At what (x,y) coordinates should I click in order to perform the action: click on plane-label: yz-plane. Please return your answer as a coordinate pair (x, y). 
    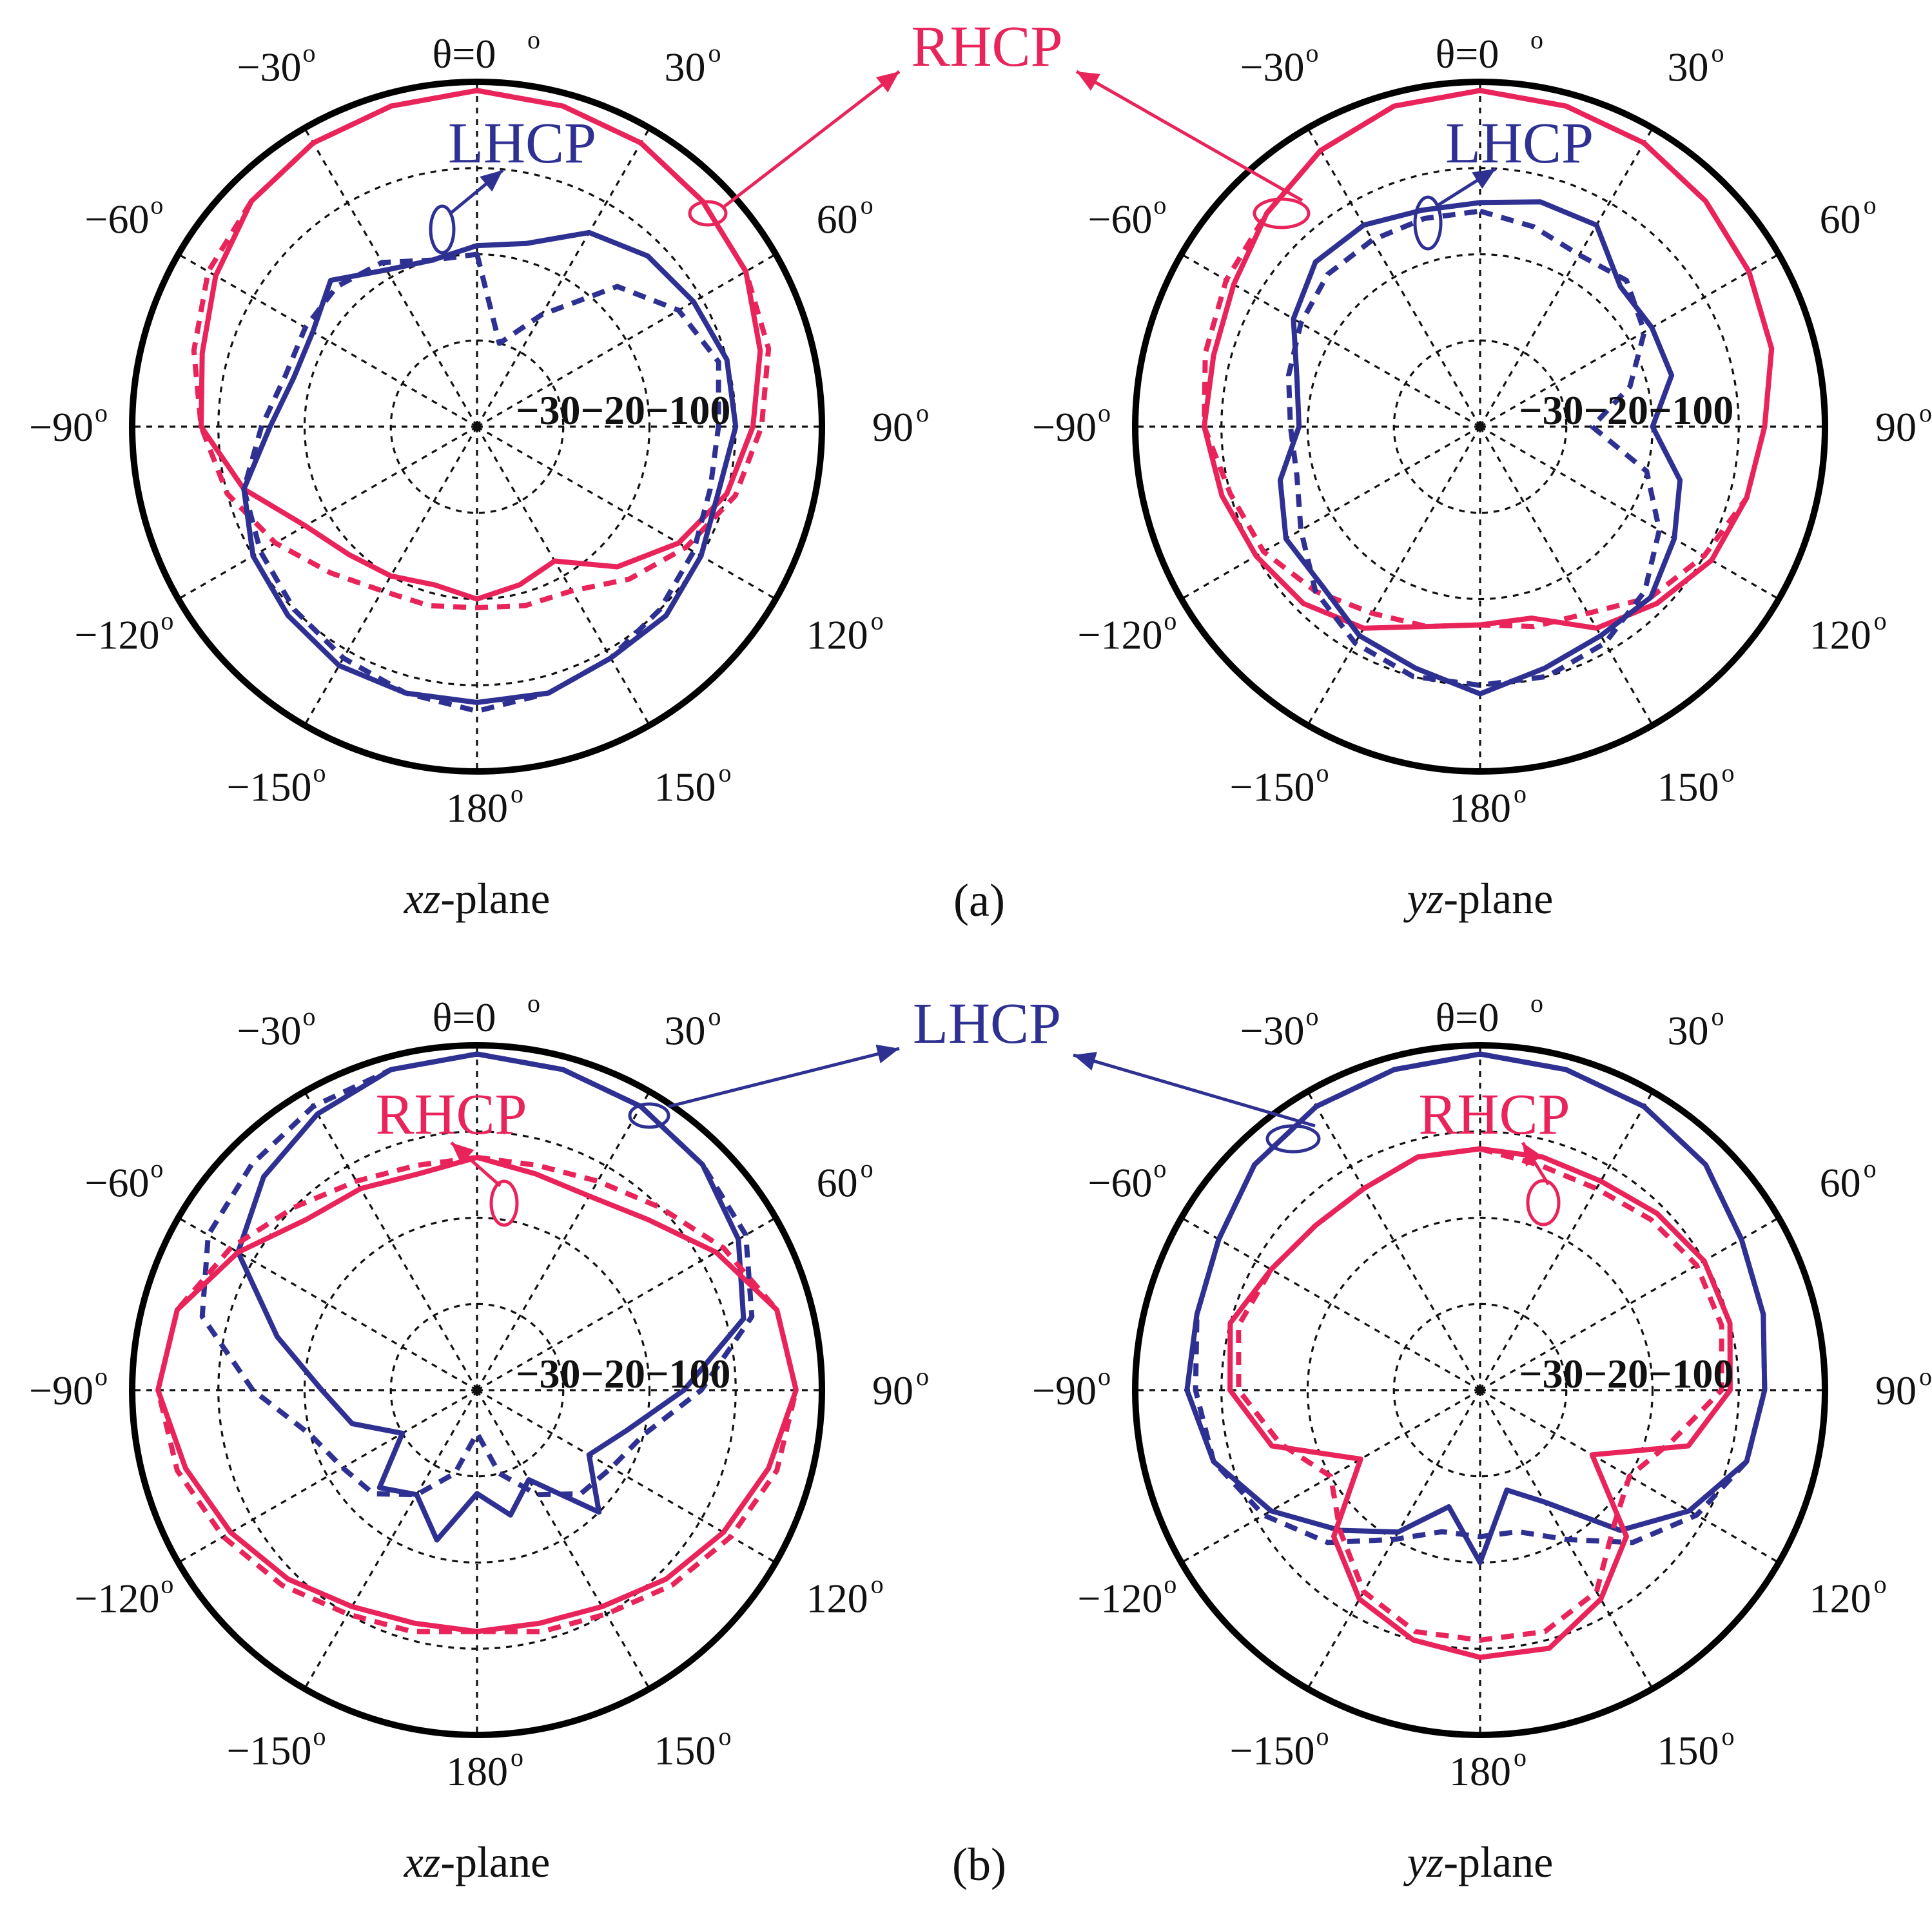
    Looking at the image, I should click on (1478, 1861).